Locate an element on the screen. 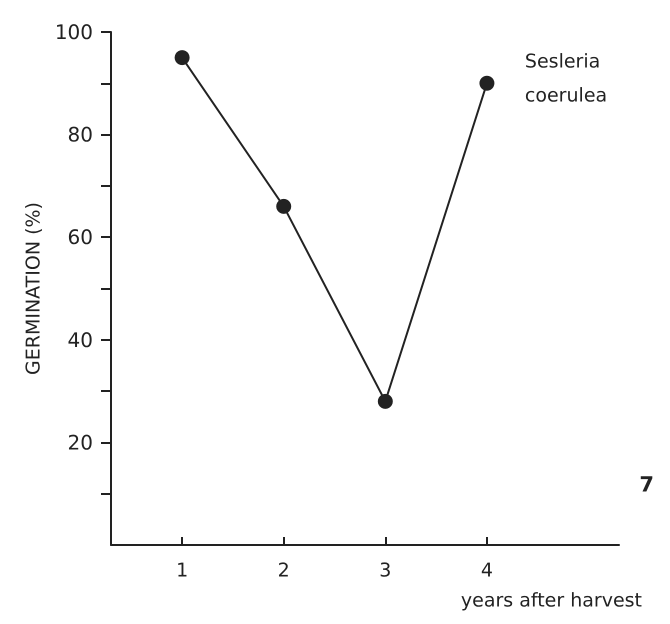 The height and width of the screenshot is (624, 670). series-label: Sesleria coerulea is located at coordinates (566, 78).